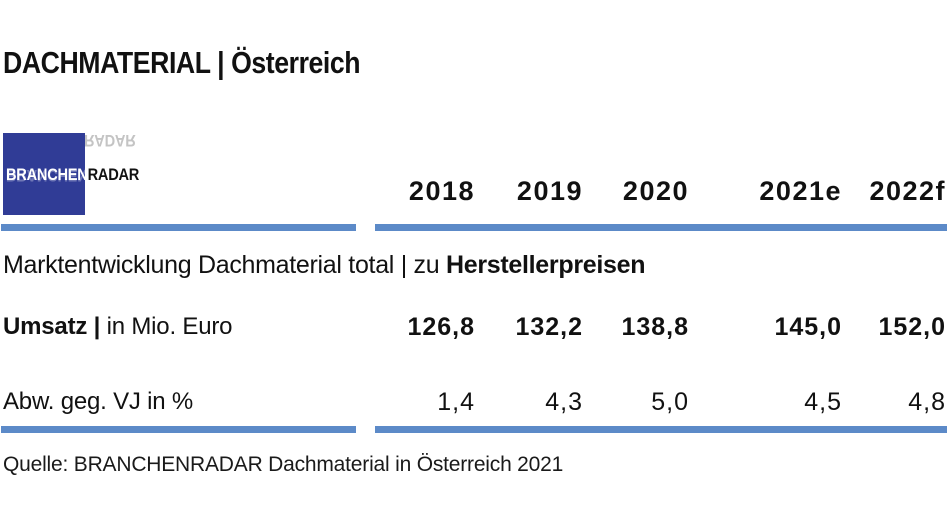 This screenshot has height=526, width=948. I want to click on logo-wordmark: BRANCHENRADAR, so click(72, 175).